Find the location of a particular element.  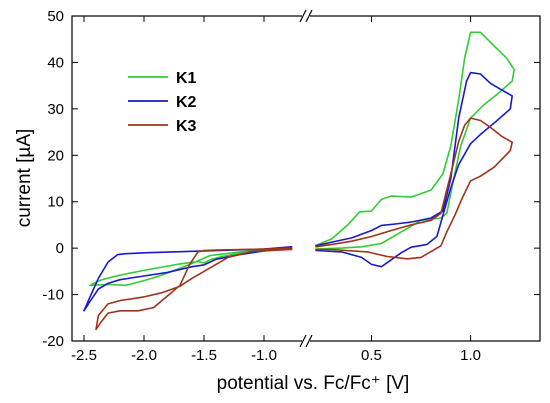

y-tick-label: 0 is located at coordinates (60, 248).